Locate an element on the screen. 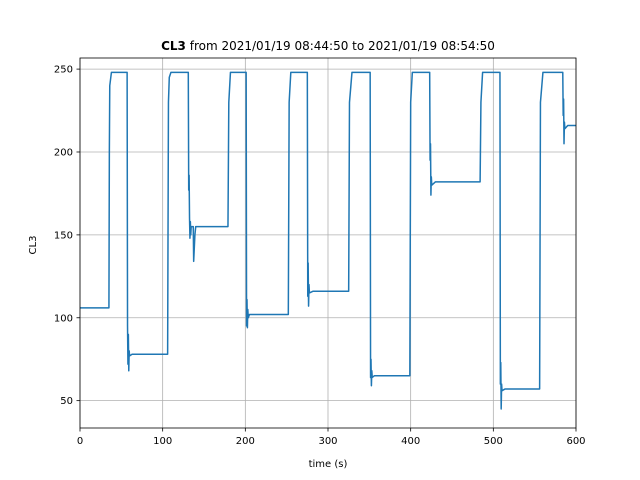 This screenshot has height=480, width=640. x-tick-label: 0 is located at coordinates (80, 441).